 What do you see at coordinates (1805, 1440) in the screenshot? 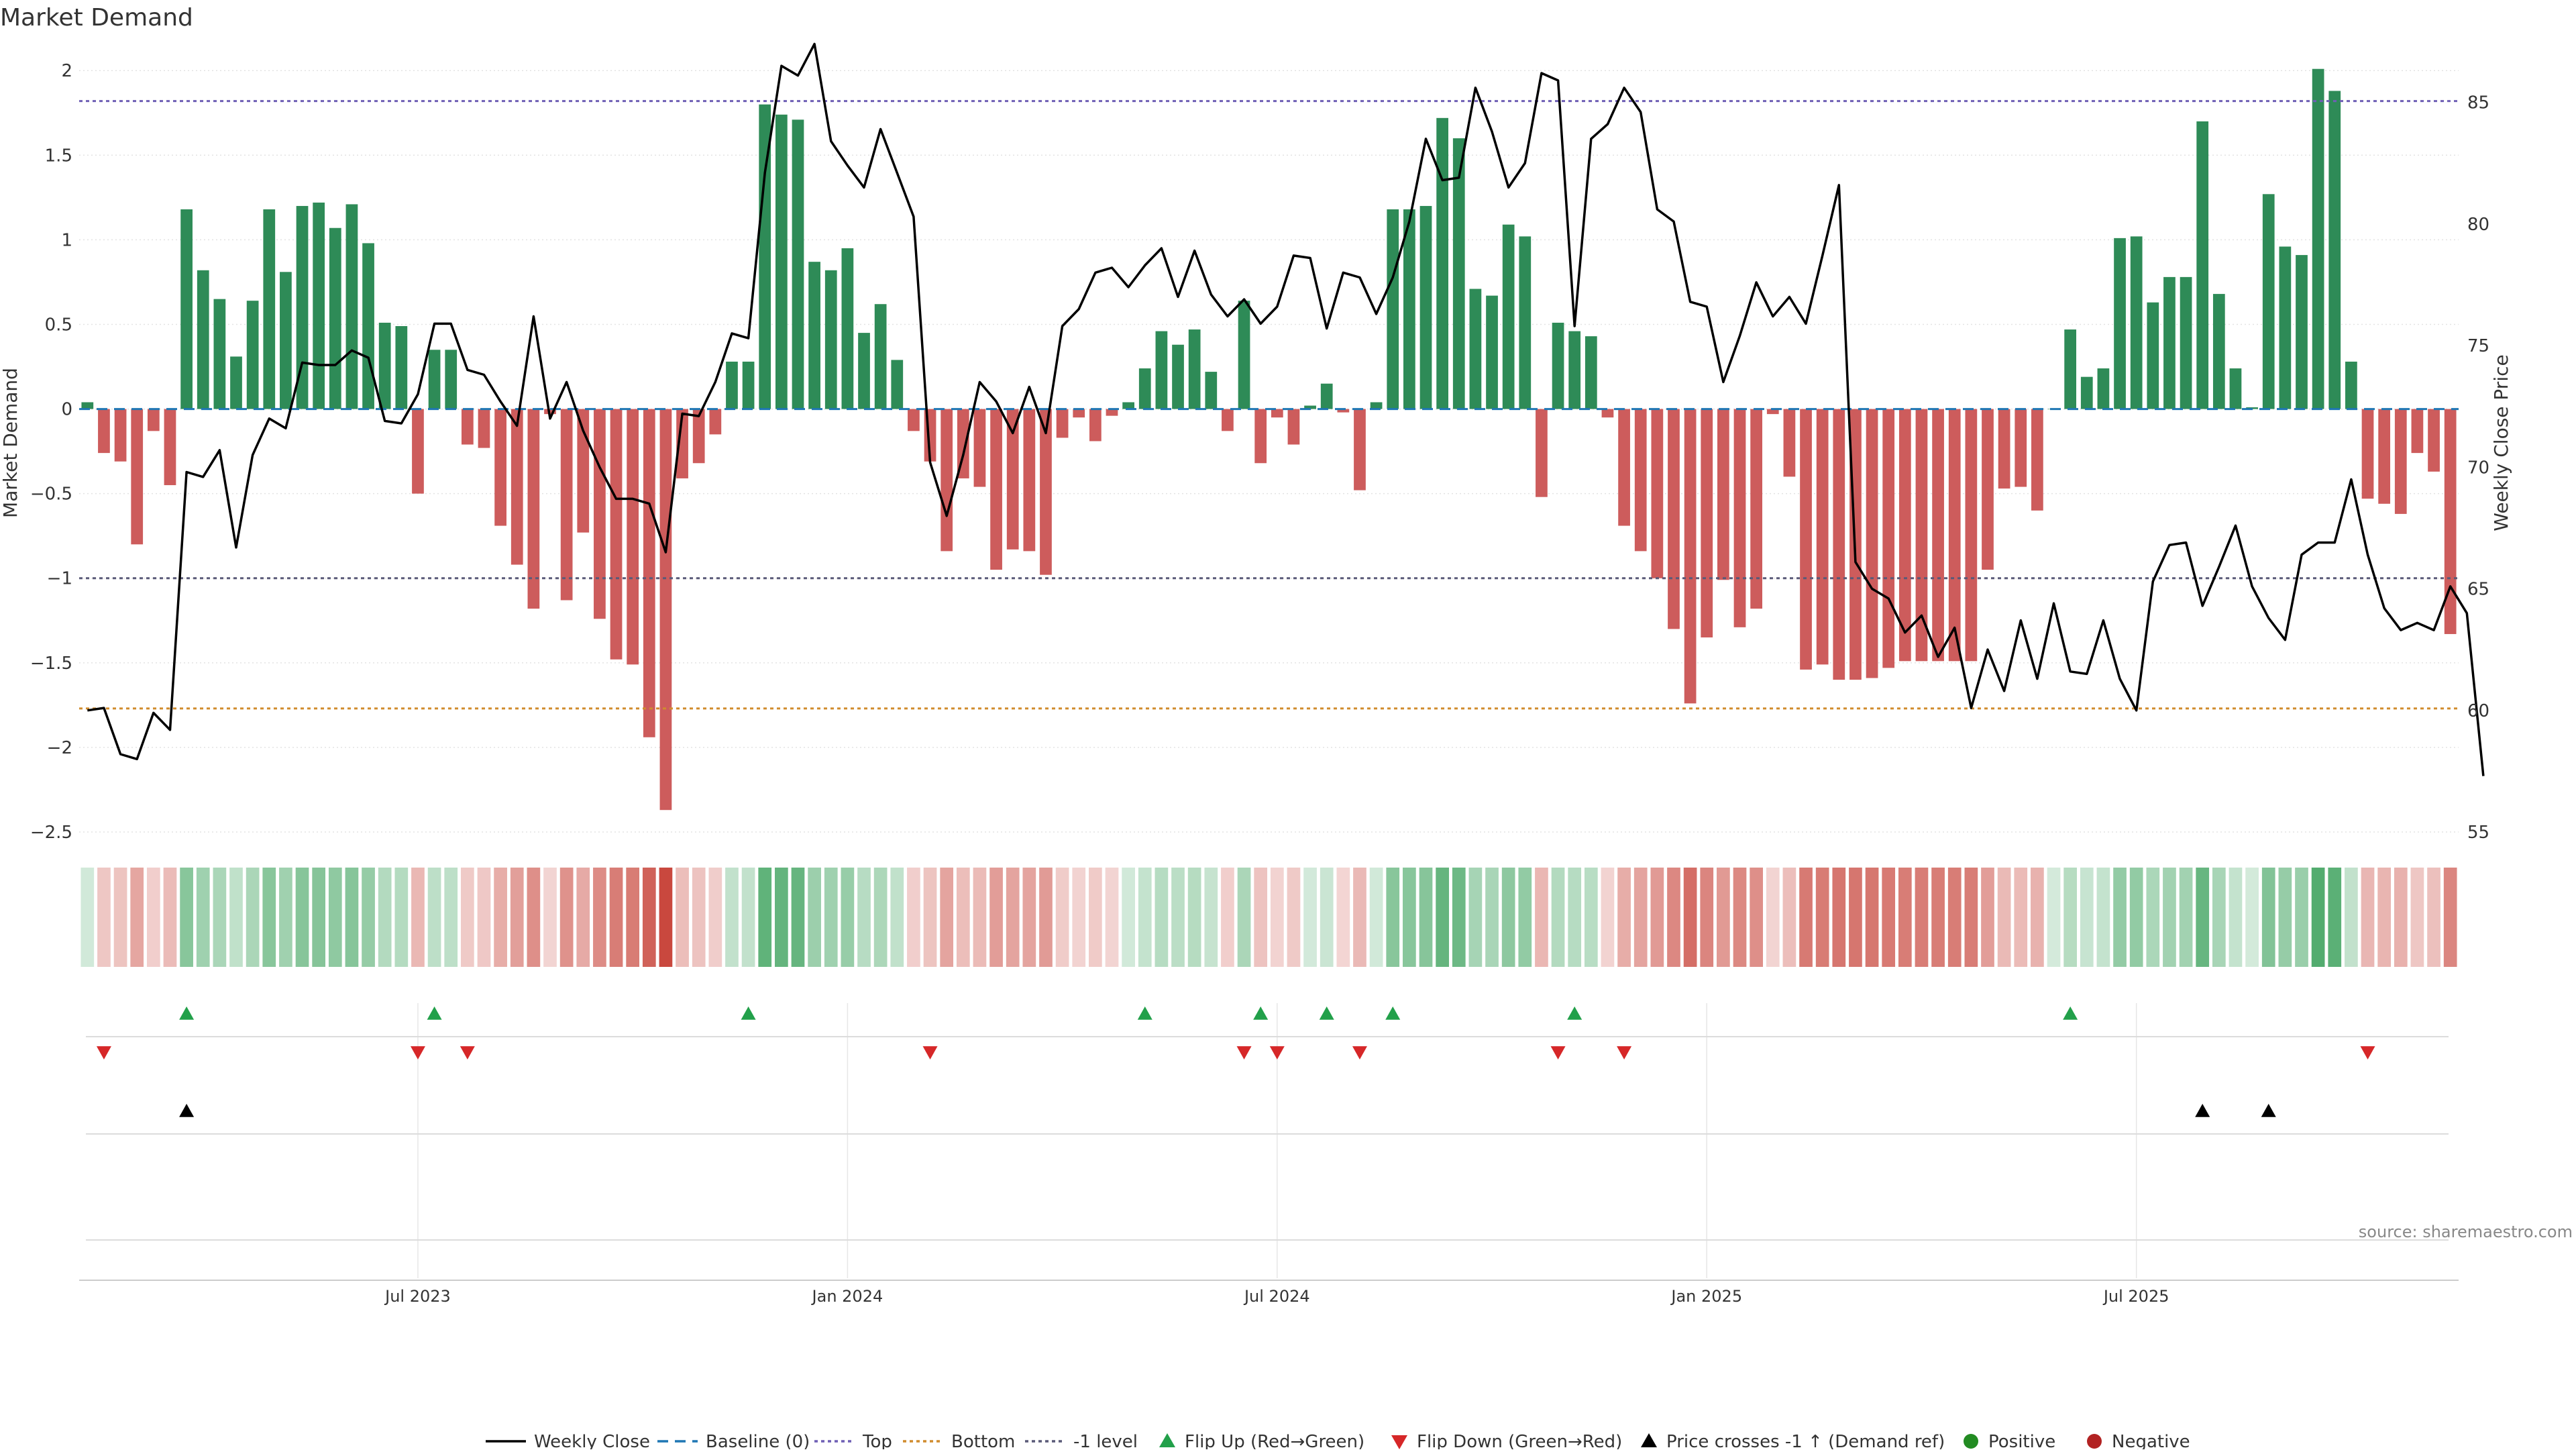
I see `legend-label: Price crosses -1 ↑ (Demand ref)` at bounding box center [1805, 1440].